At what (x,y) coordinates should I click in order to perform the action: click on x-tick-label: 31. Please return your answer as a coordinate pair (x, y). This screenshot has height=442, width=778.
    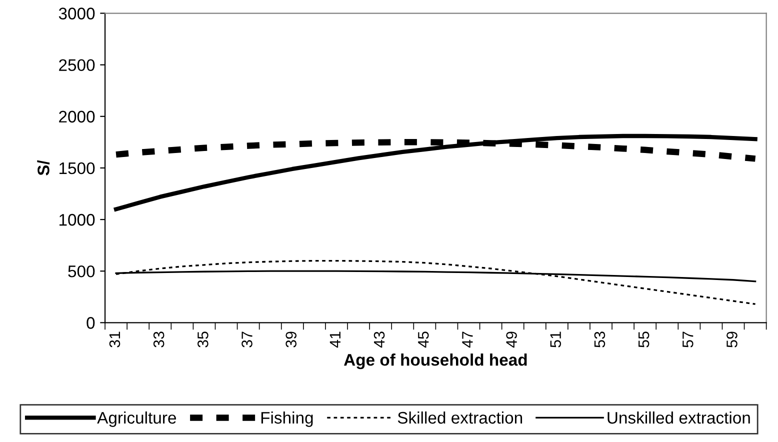
    Looking at the image, I should click on (114, 340).